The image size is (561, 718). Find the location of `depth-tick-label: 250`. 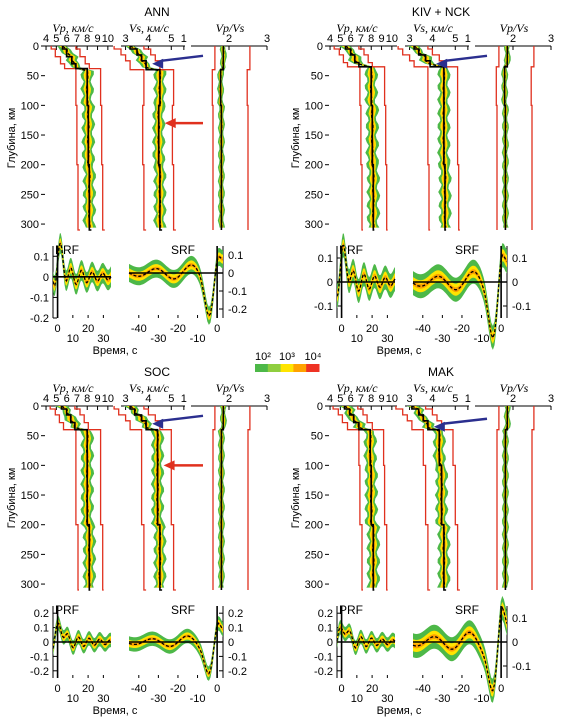

depth-tick-label: 250 is located at coordinates (314, 555).